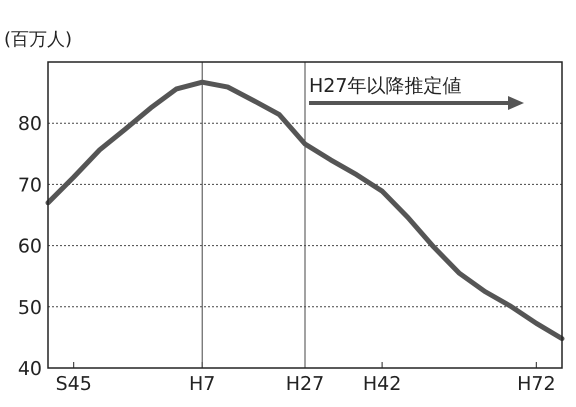  What do you see at coordinates (202, 384) in the screenshot?
I see `x-tick-label: H7` at bounding box center [202, 384].